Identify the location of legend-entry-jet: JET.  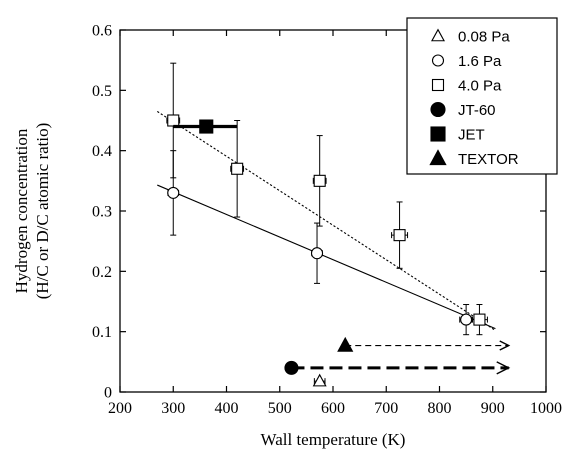
(457, 135).